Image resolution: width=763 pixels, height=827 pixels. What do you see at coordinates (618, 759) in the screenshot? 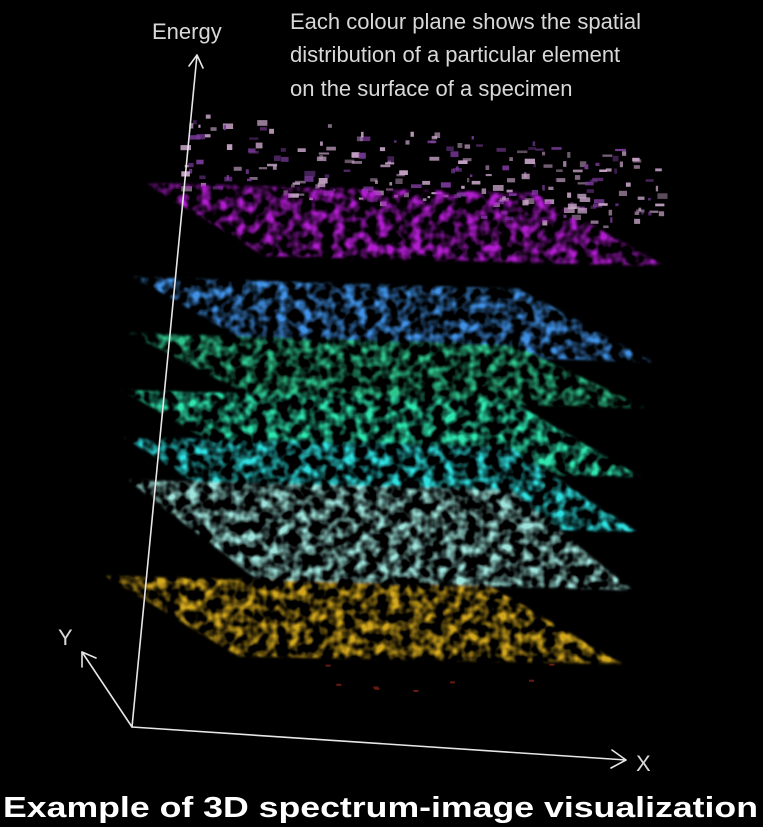
I see `x-axis-arrowhead` at bounding box center [618, 759].